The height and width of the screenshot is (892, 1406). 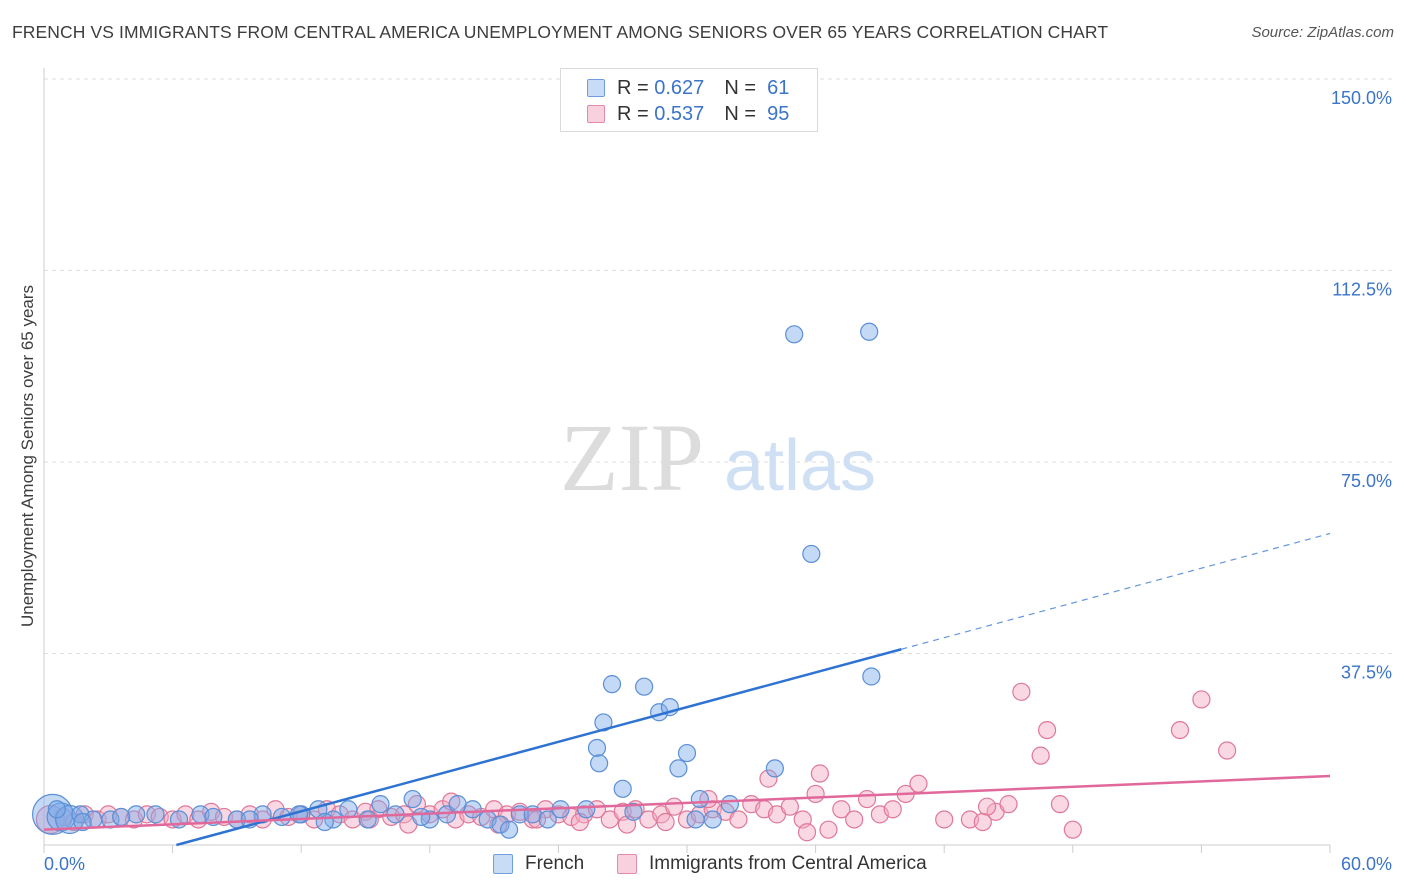 What do you see at coordinates (539, 747) in the screenshot?
I see `trend-line-french` at bounding box center [539, 747].